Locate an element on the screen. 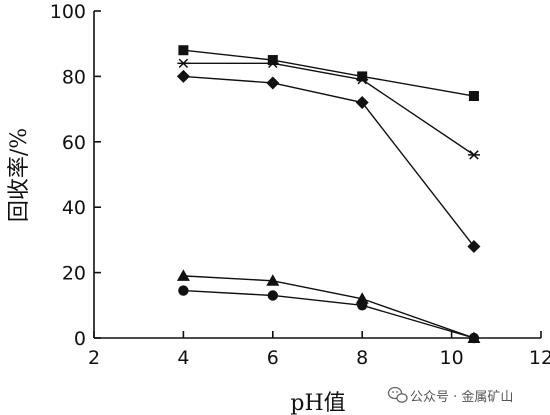  y-tick-label: 0 is located at coordinates (80, 339).